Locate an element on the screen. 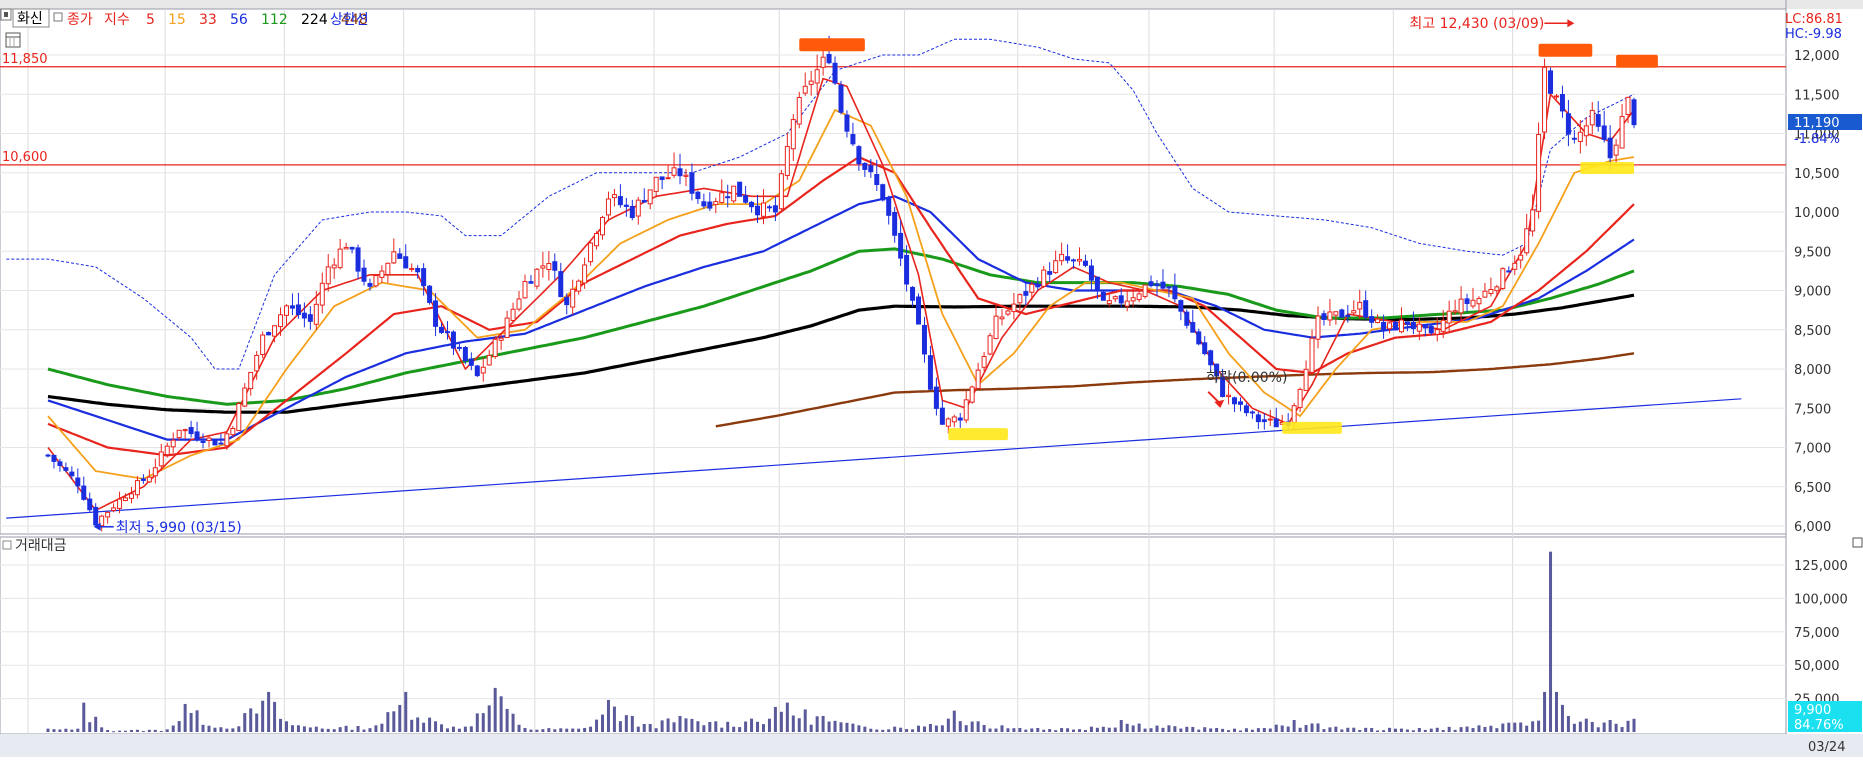  price-change: -1.84% is located at coordinates (1817, 139).